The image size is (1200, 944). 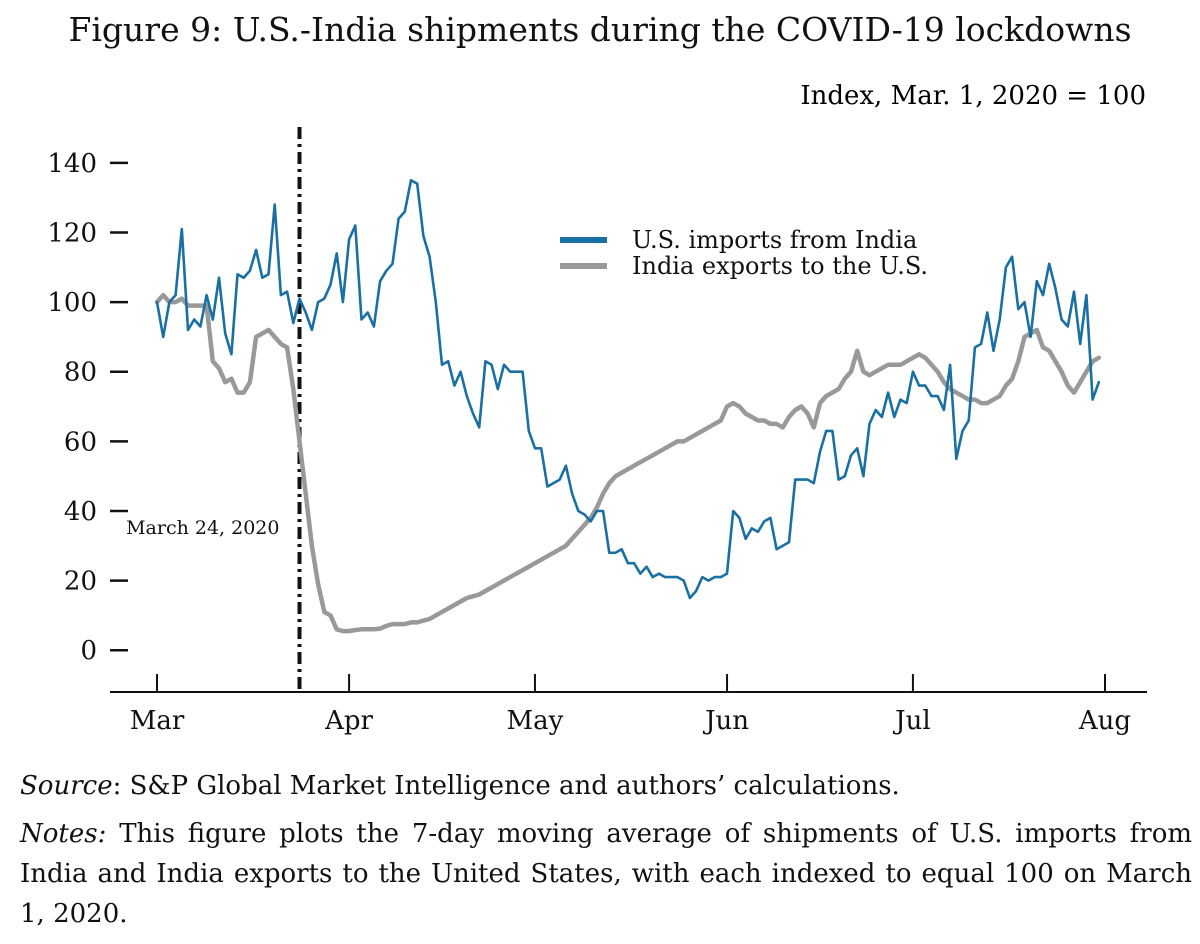 What do you see at coordinates (80, 373) in the screenshot?
I see `y-tick-label: 80` at bounding box center [80, 373].